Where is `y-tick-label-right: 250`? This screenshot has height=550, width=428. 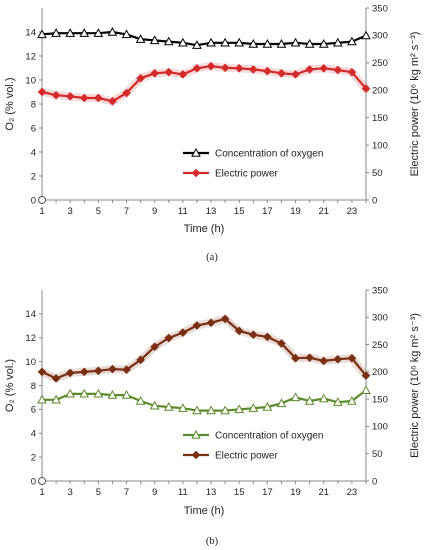 y-tick-label-right: 250 is located at coordinates (380, 63).